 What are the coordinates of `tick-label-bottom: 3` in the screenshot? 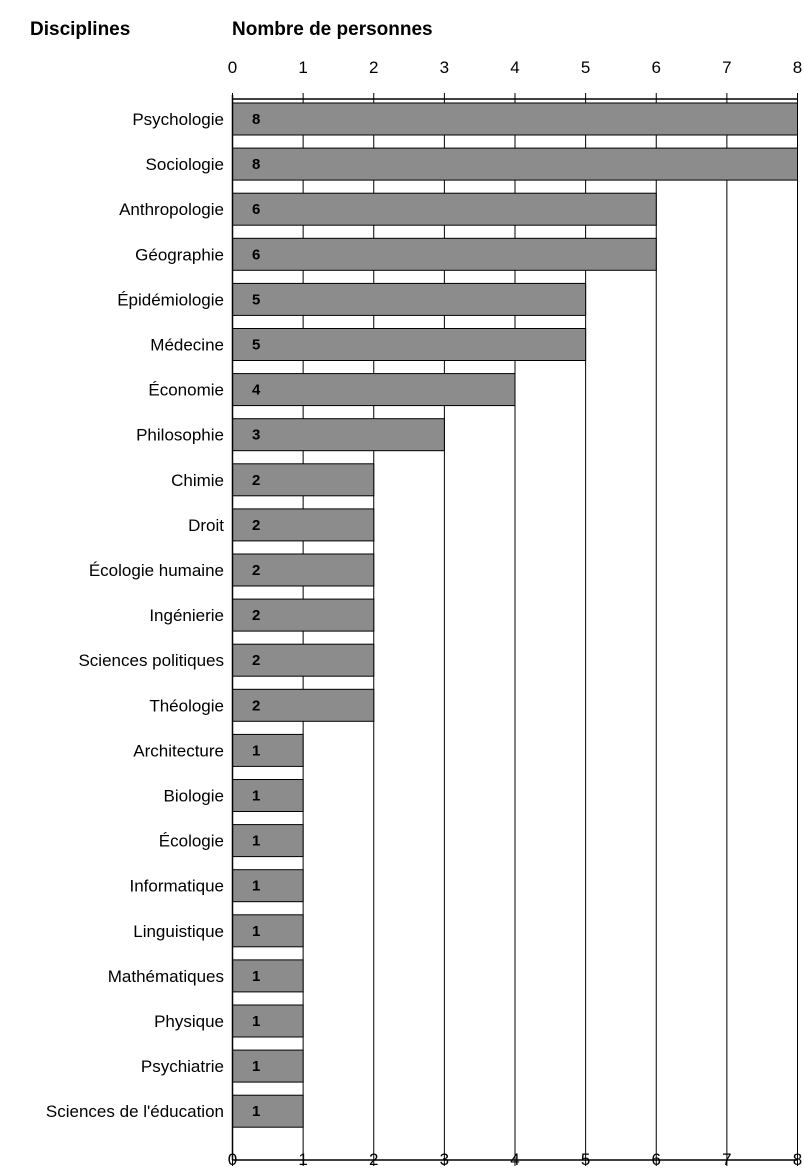 It's located at (444, 1159).